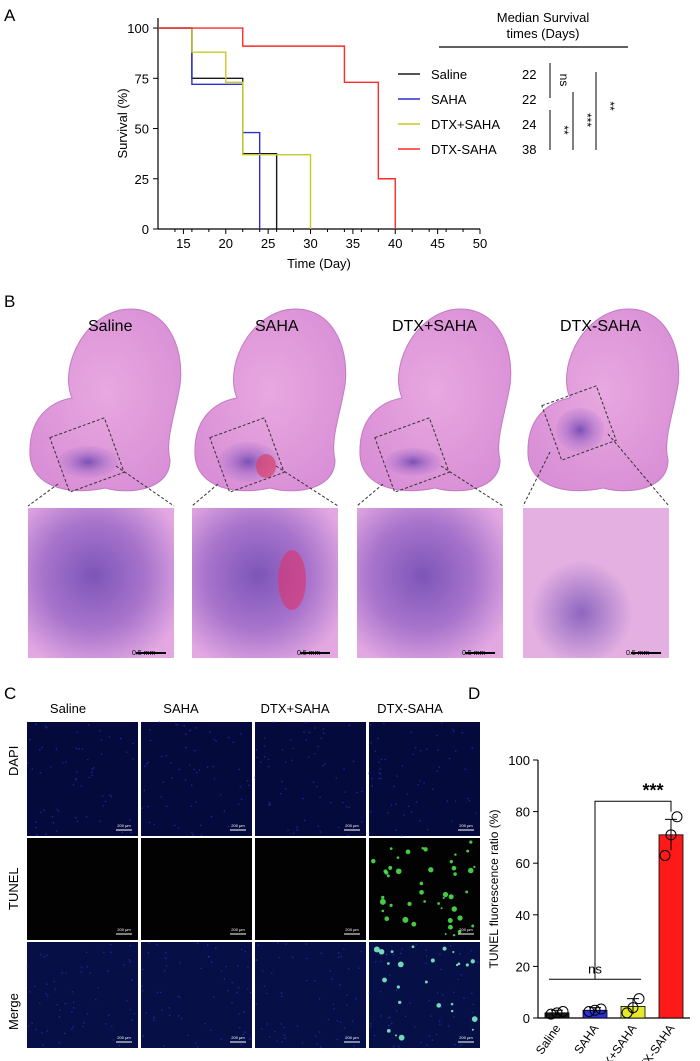  Describe the element at coordinates (523, 966) in the screenshot. I see `y-tick-label: 20` at that location.